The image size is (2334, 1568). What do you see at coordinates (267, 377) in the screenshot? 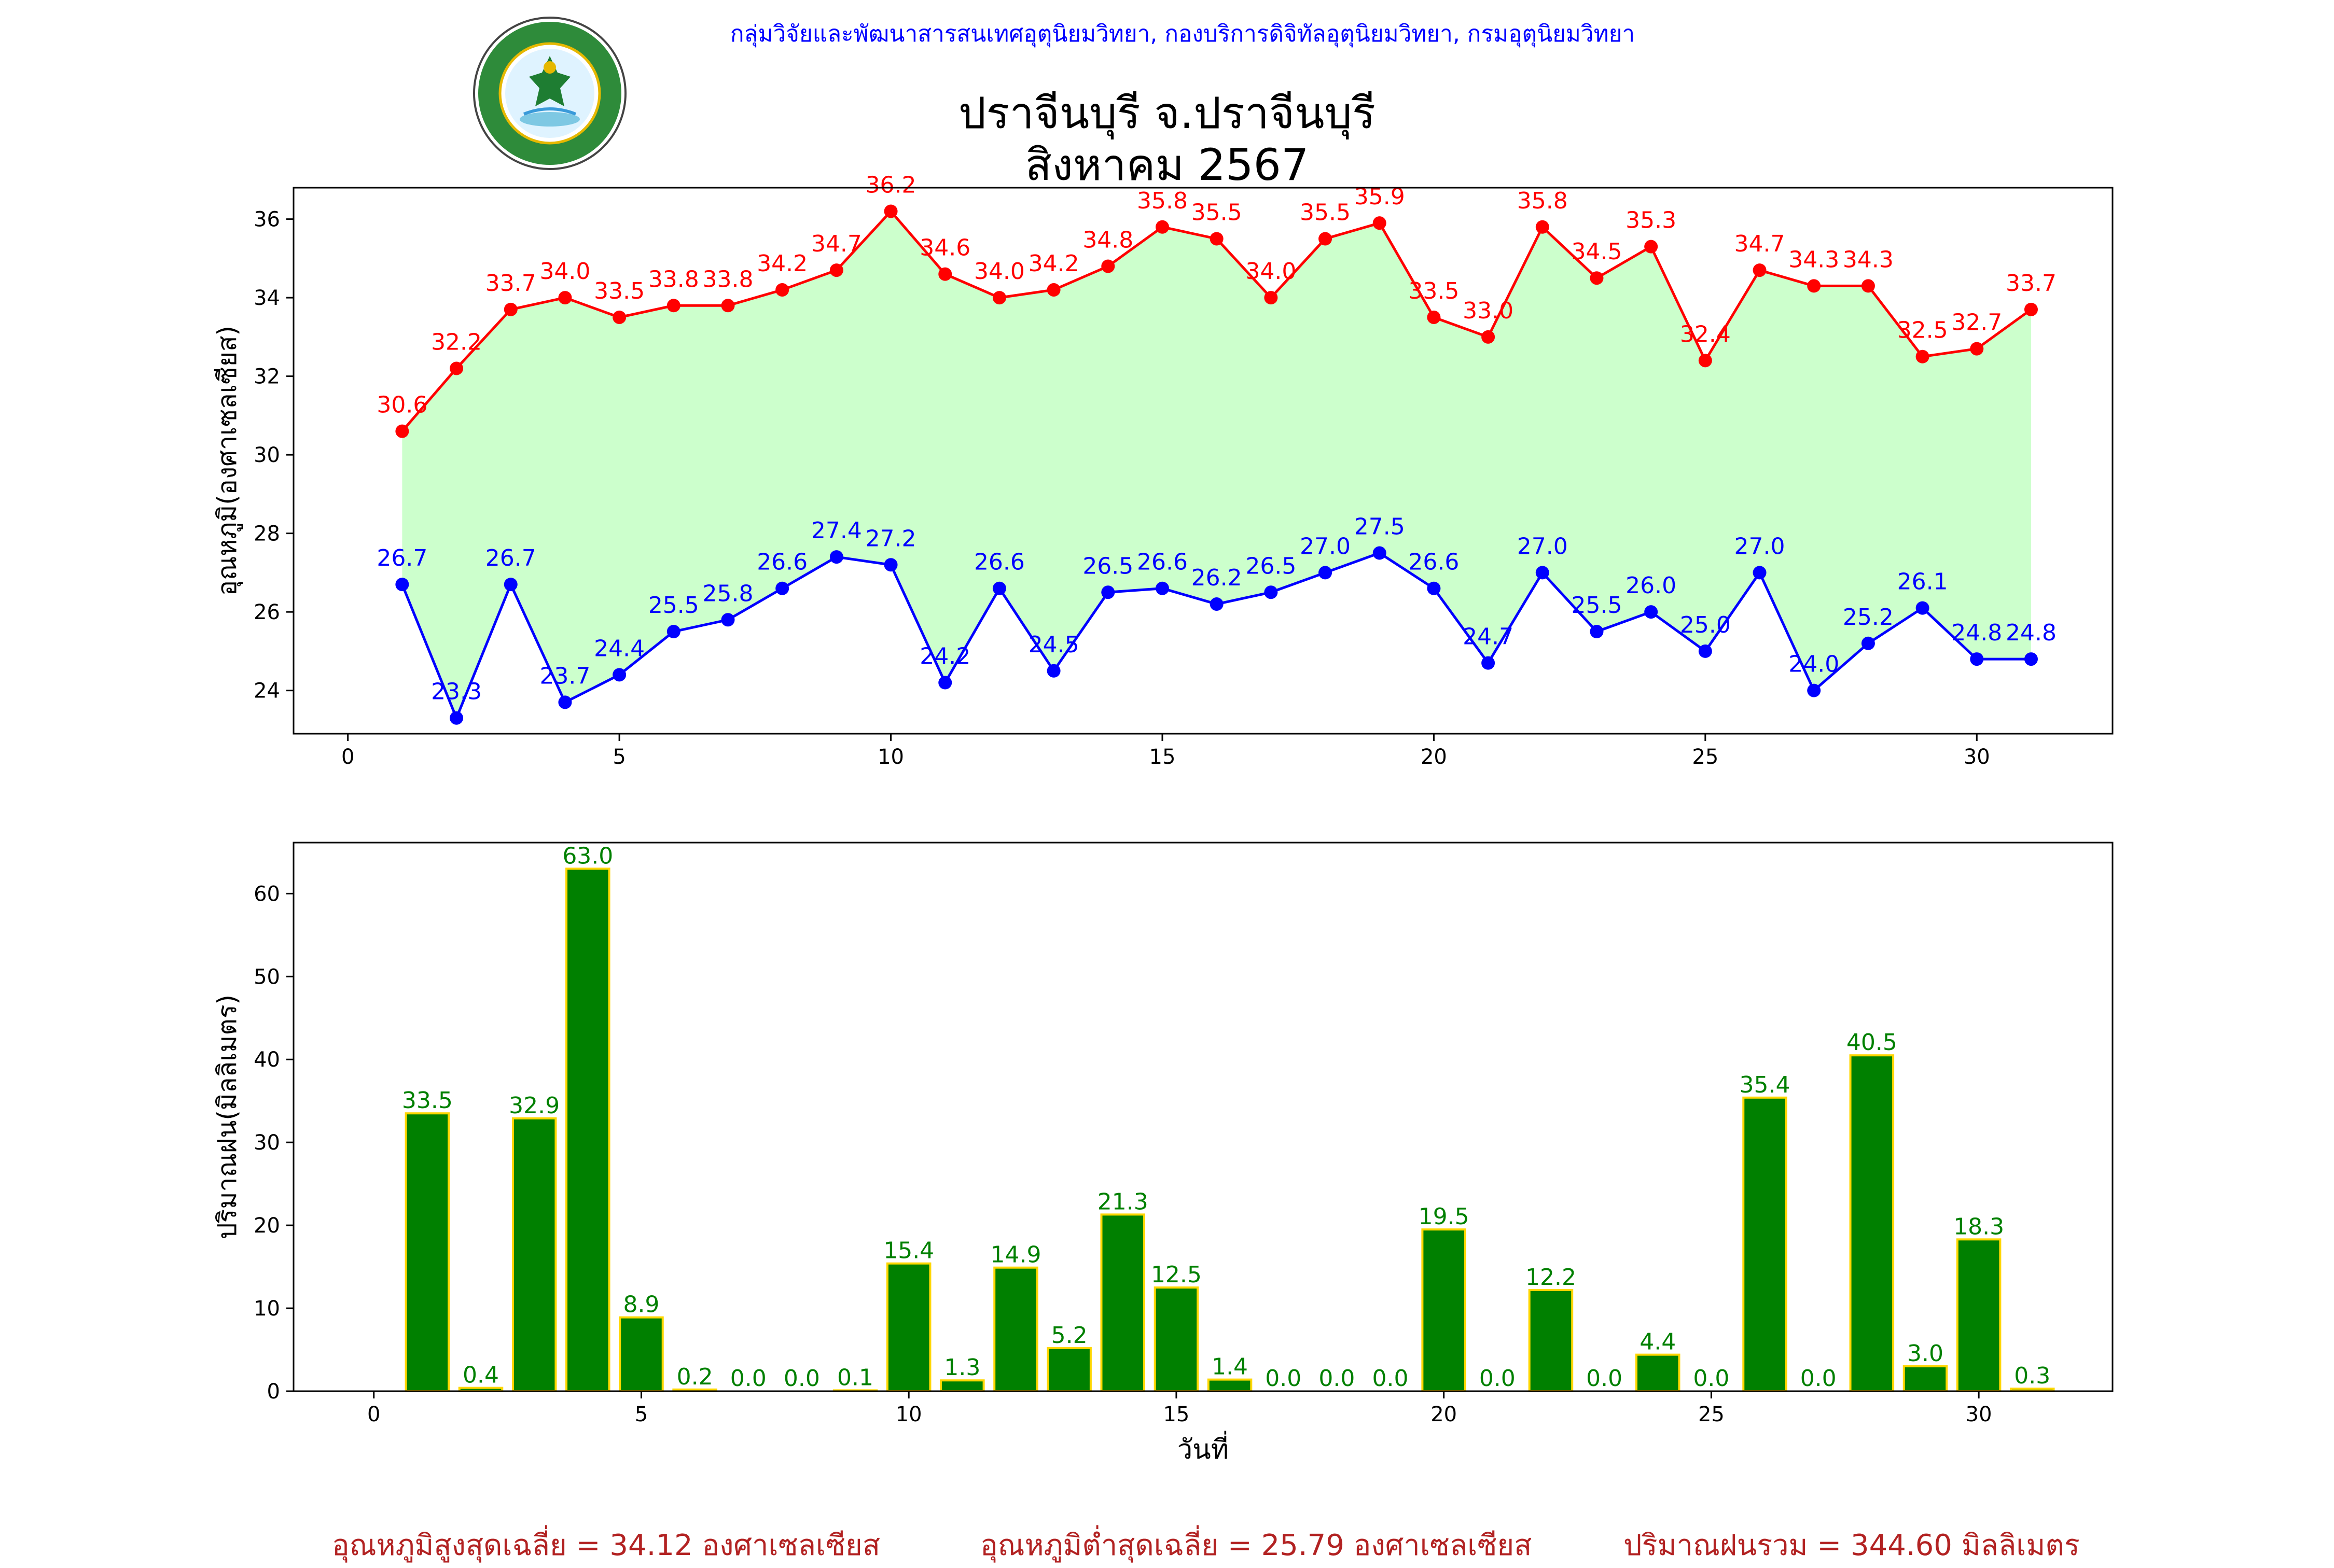
I see `temp-ytick-label: 32` at bounding box center [267, 377].